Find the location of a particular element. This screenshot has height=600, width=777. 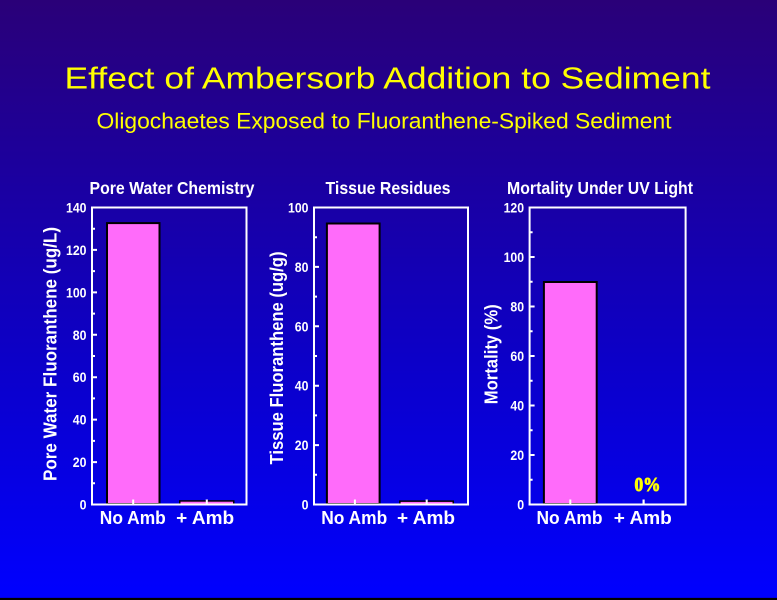

svg-text: Tissue Residues is located at coordinates (388, 188).